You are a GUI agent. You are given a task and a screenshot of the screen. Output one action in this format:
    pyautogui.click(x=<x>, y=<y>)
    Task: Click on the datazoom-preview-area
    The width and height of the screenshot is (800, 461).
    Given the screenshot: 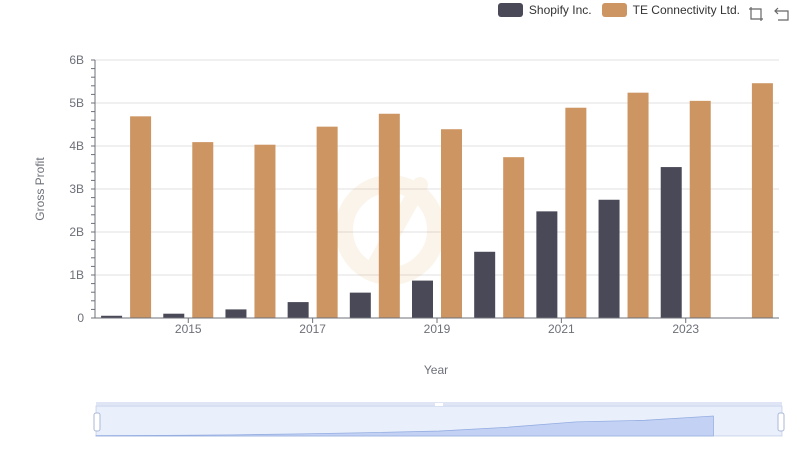 What is the action you would take?
    pyautogui.click(x=404, y=426)
    